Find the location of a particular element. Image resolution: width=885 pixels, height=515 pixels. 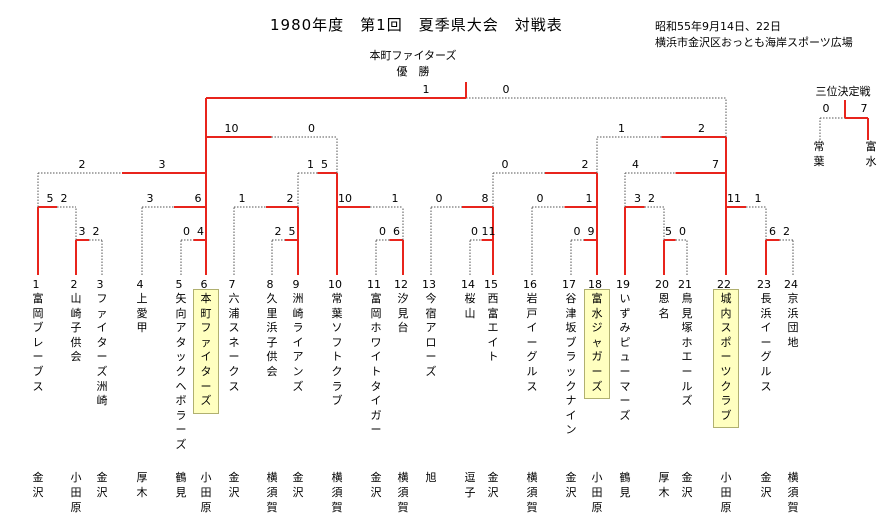

score-sf-2-left: 1 is located at coordinates (621, 128).